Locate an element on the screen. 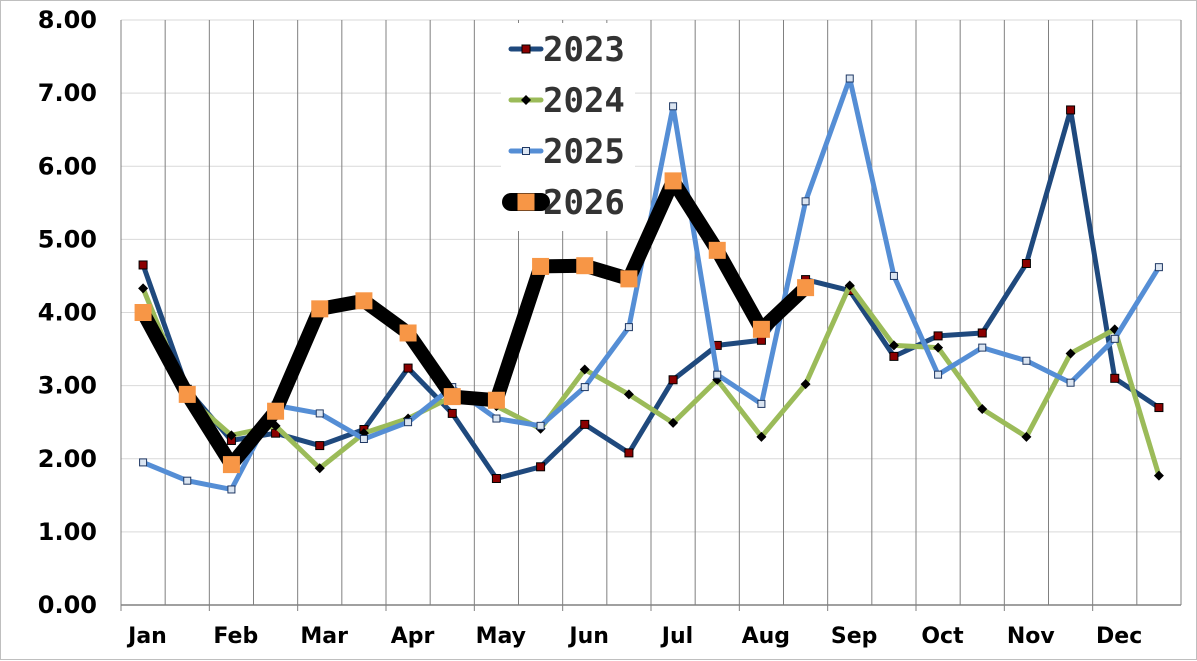 The width and height of the screenshot is (1197, 661). x-tick-label: Feb is located at coordinates (235, 636).